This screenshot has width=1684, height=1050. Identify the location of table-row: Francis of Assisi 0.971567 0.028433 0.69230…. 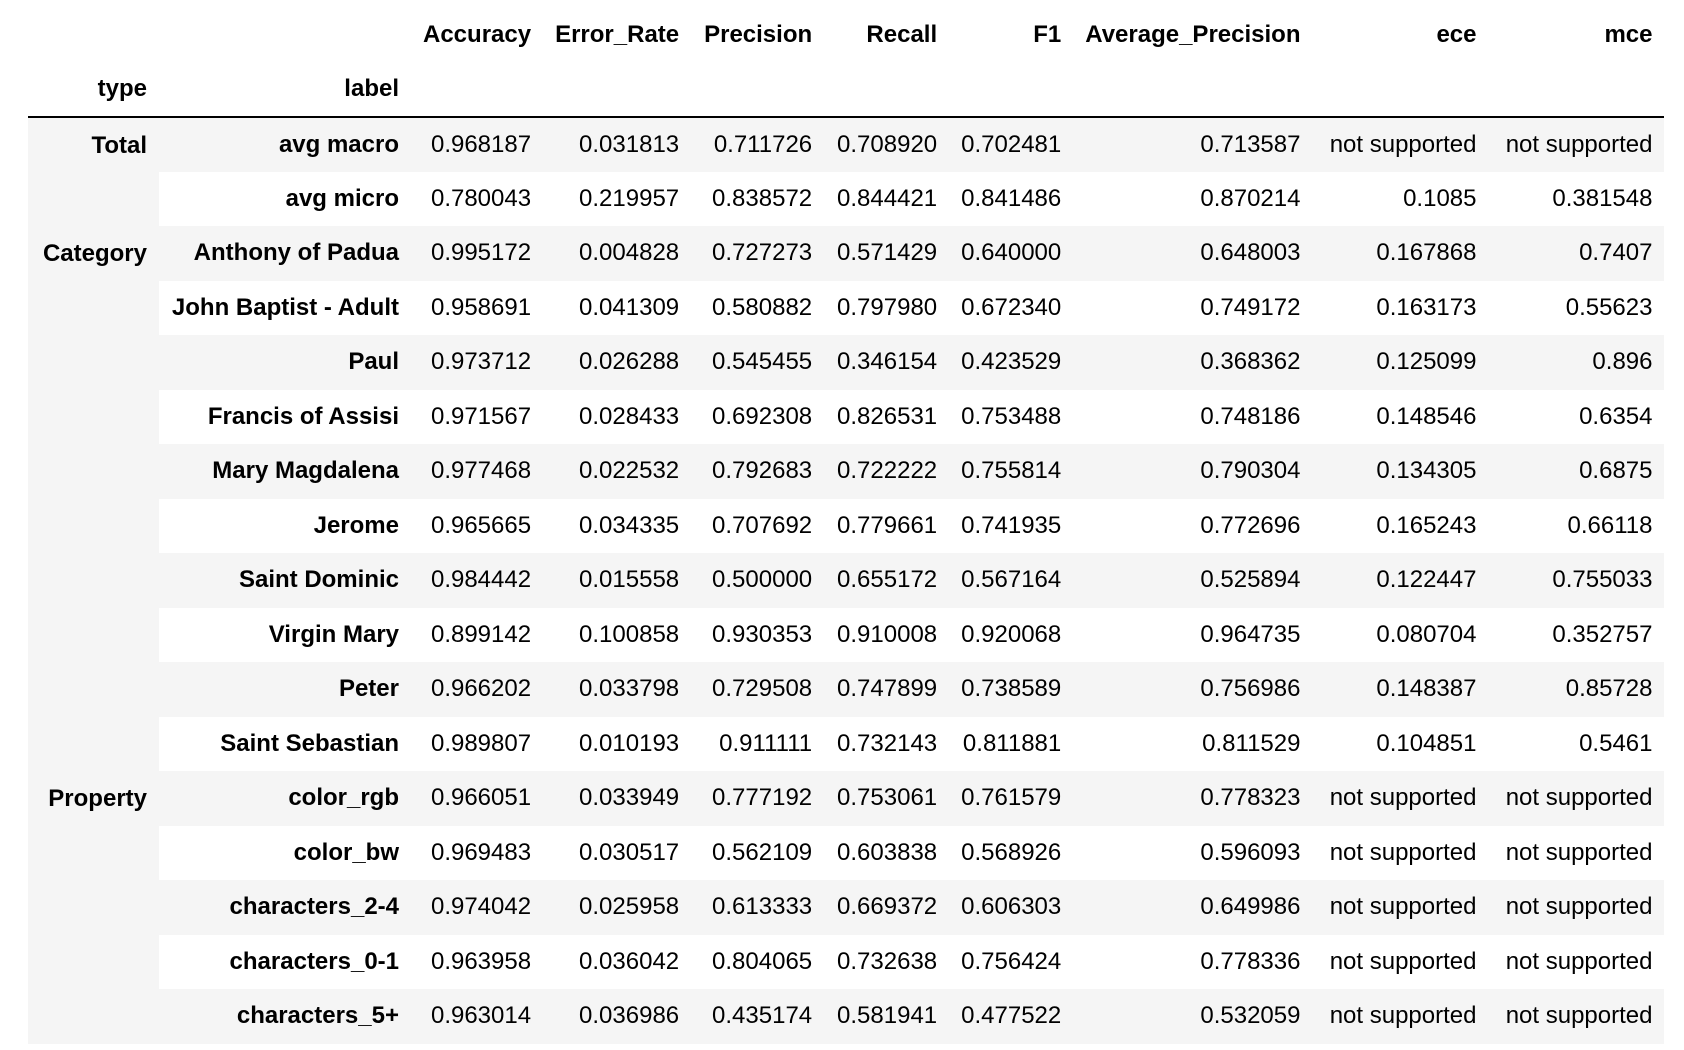
(846, 416).